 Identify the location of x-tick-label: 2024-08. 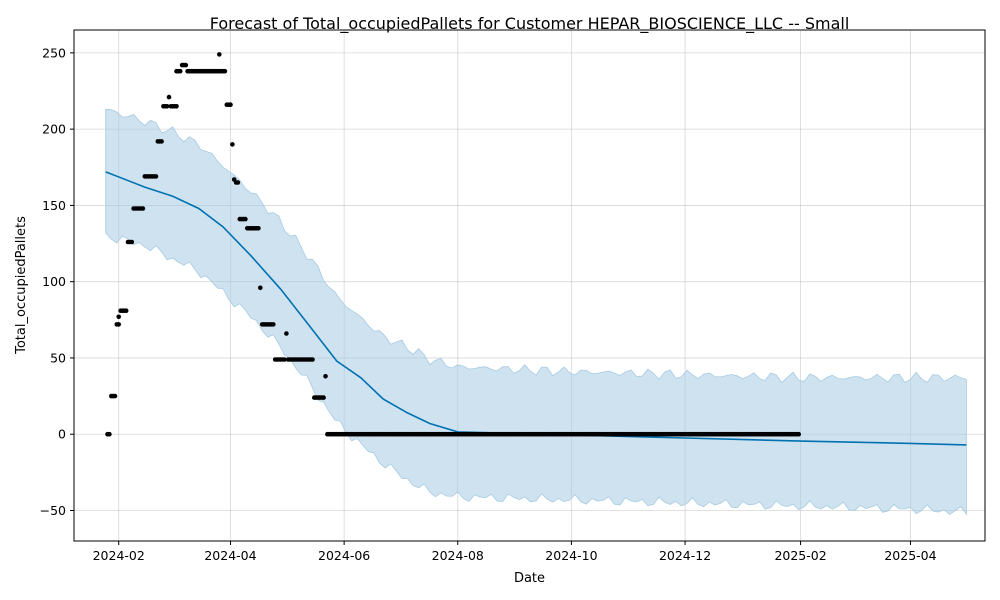
(458, 555).